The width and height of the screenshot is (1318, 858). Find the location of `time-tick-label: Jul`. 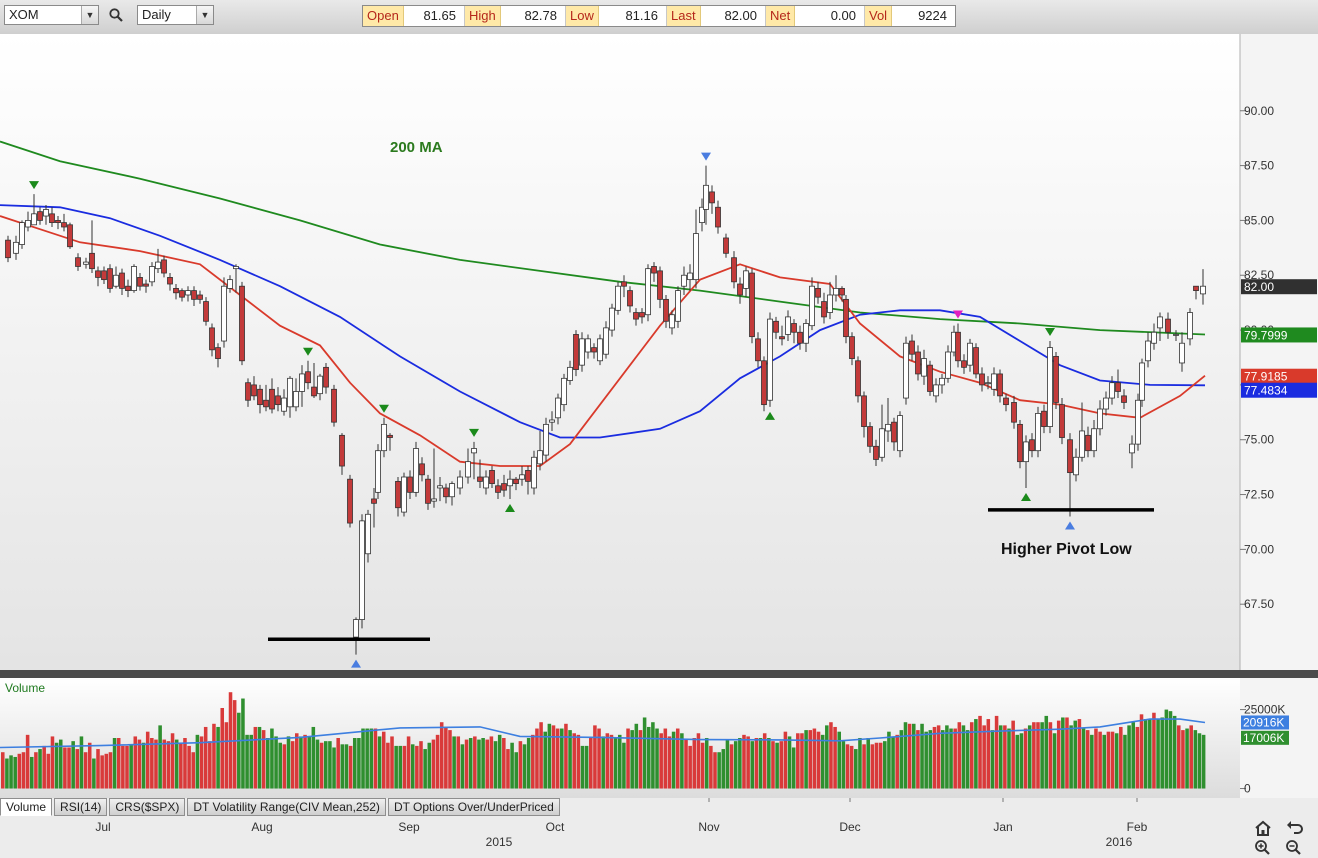

time-tick-label: Jul is located at coordinates (102, 827).